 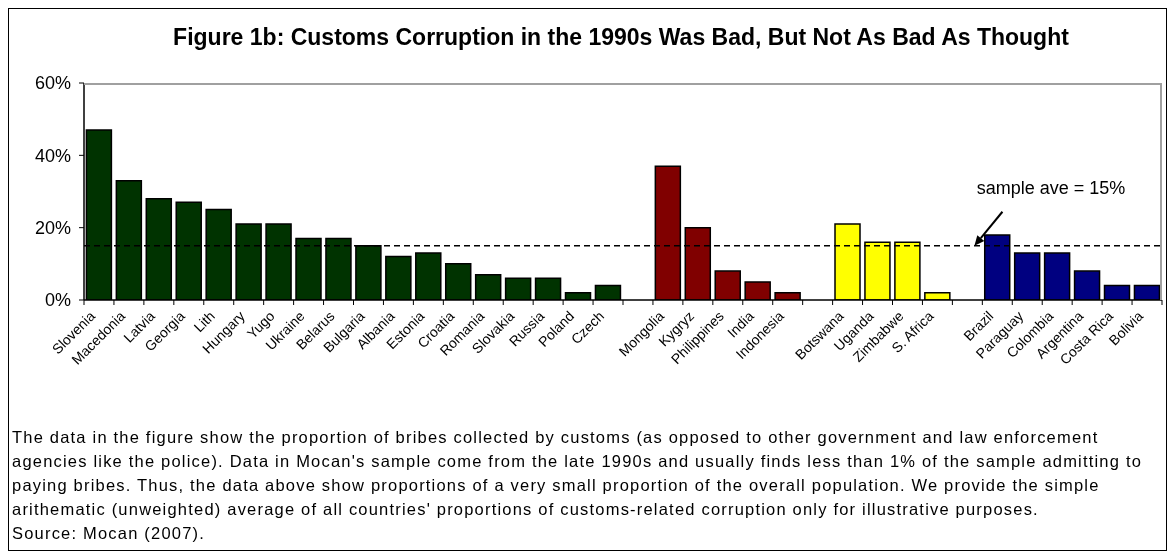 What do you see at coordinates (52, 83) in the screenshot?
I see `y-tick-label: 60%` at bounding box center [52, 83].